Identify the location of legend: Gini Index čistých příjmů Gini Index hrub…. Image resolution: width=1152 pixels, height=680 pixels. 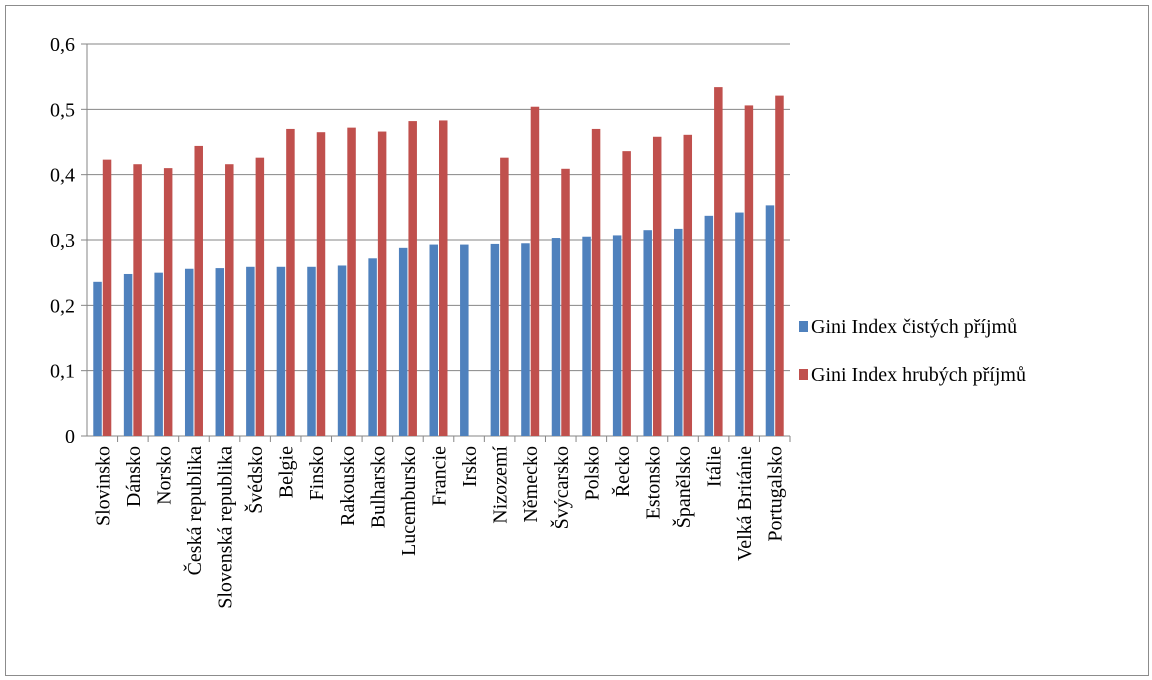
(912, 351).